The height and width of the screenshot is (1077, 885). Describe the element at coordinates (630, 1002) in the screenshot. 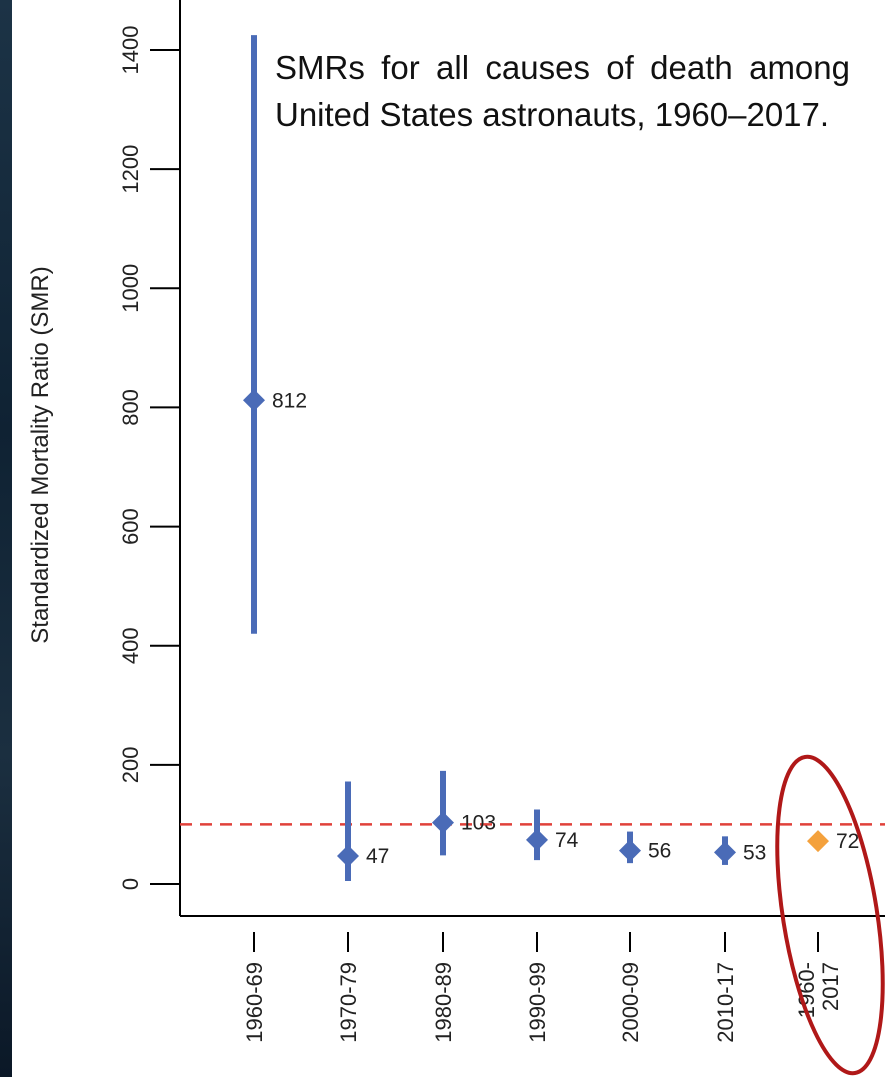

I see `x-tick-label: 2000-09` at that location.